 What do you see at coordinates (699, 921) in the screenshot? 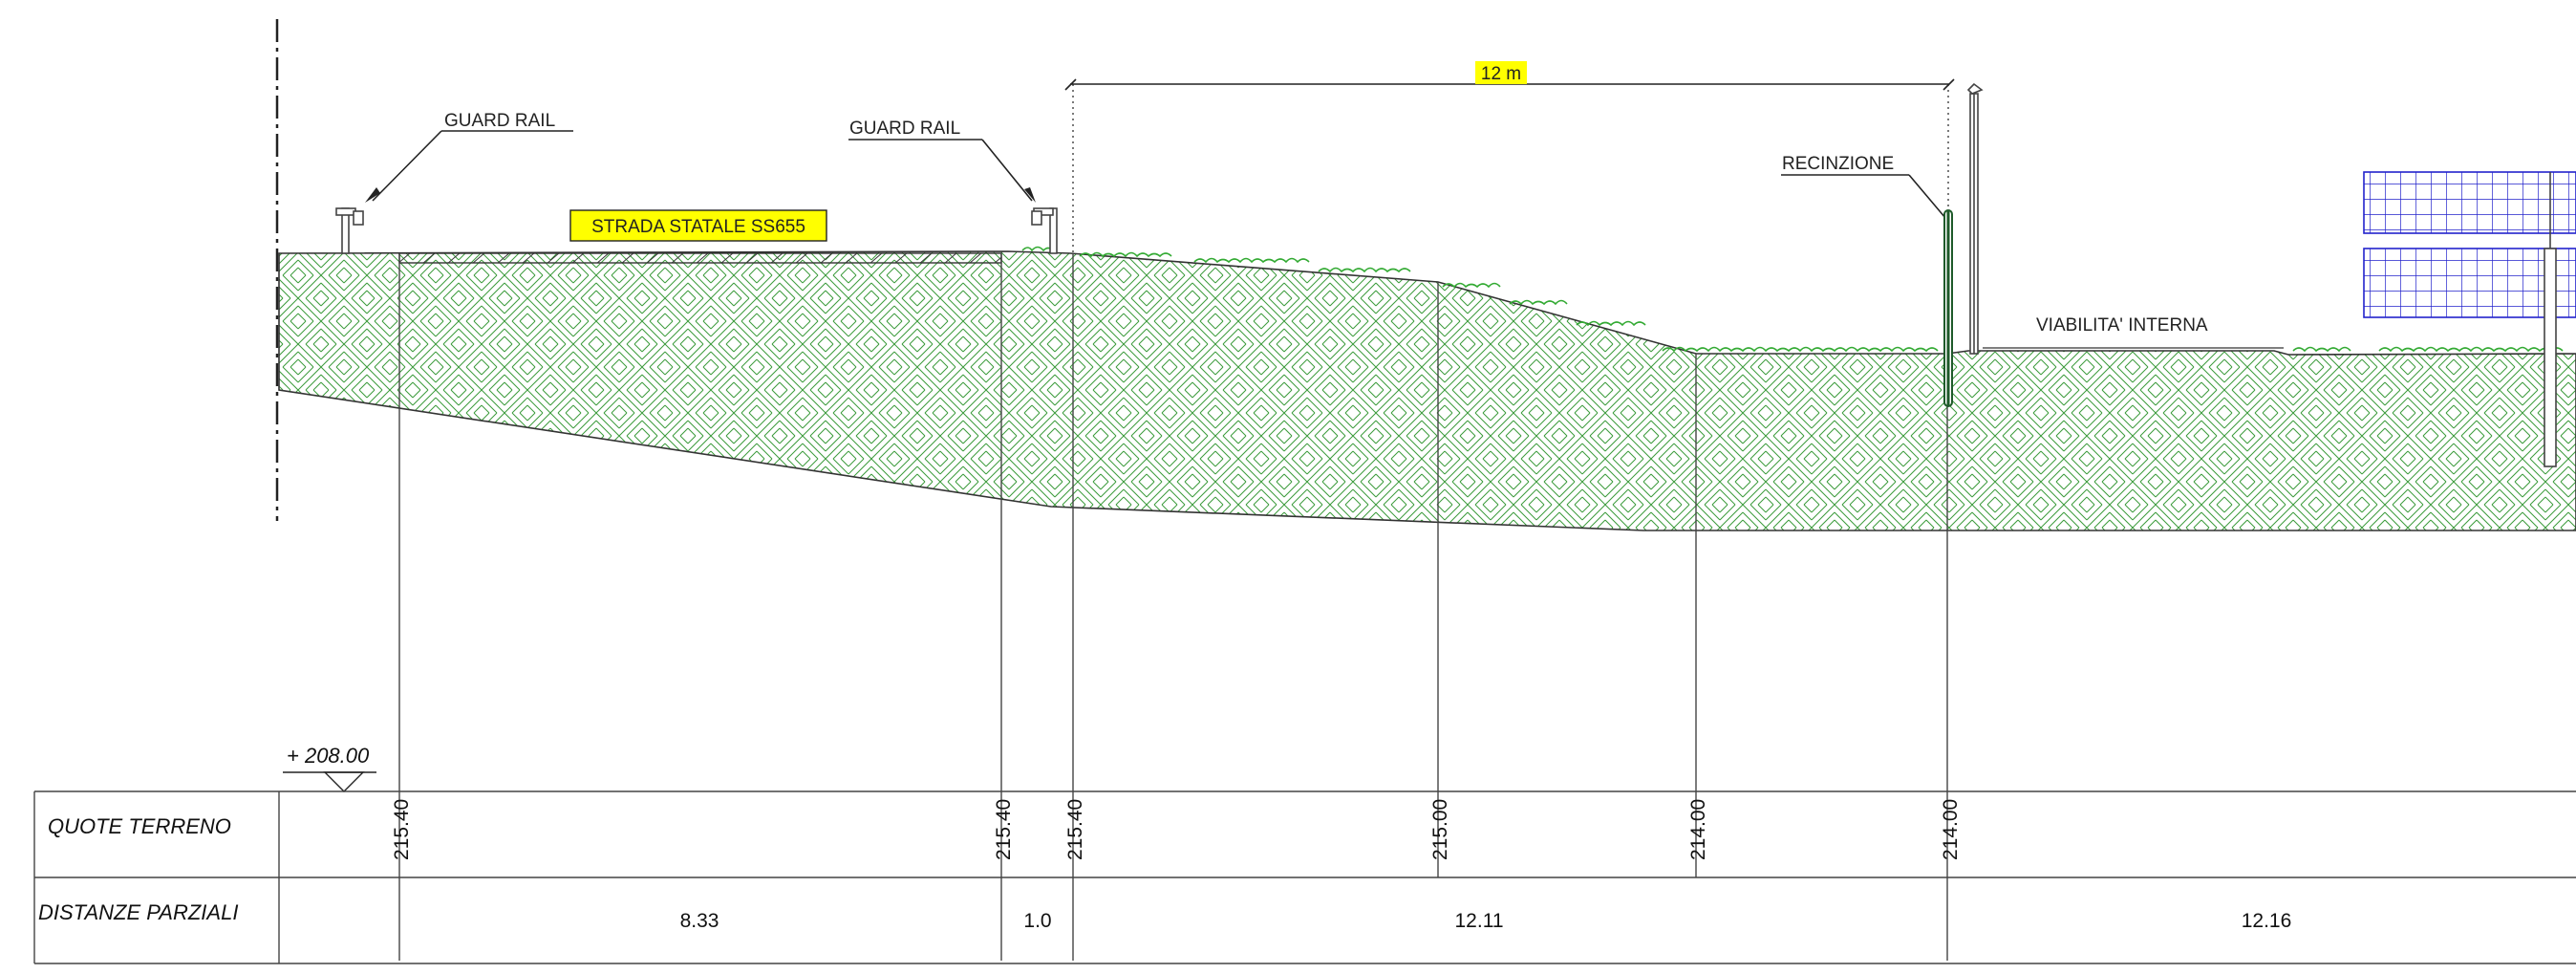
I see `distanza-value: 8.33` at bounding box center [699, 921].